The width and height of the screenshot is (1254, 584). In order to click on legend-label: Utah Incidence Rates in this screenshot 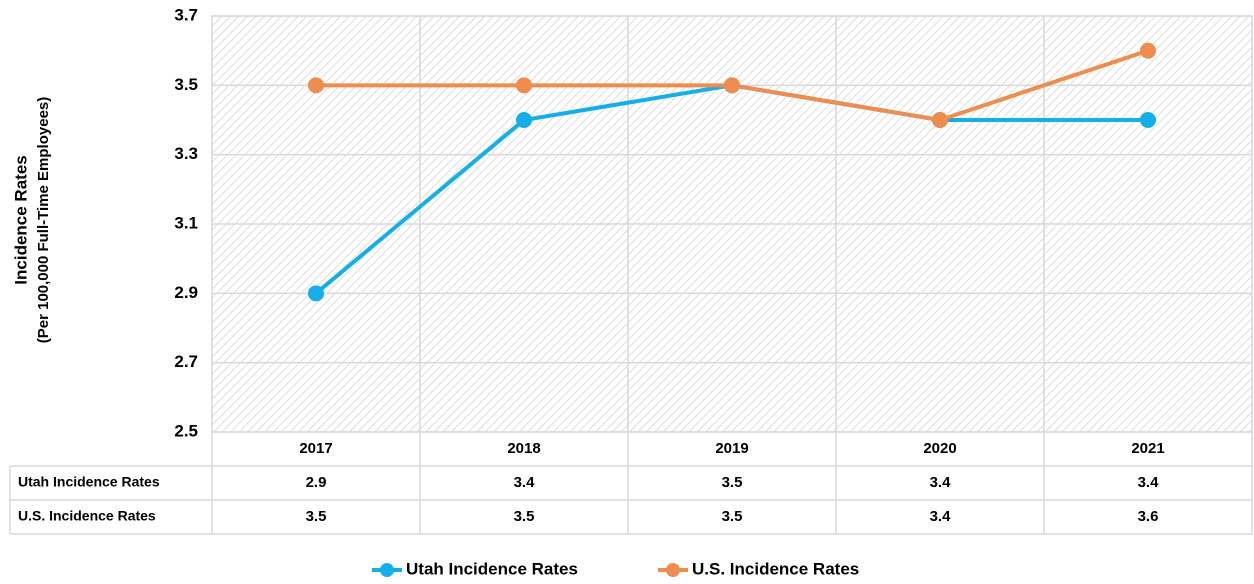, I will do `click(492, 568)`.